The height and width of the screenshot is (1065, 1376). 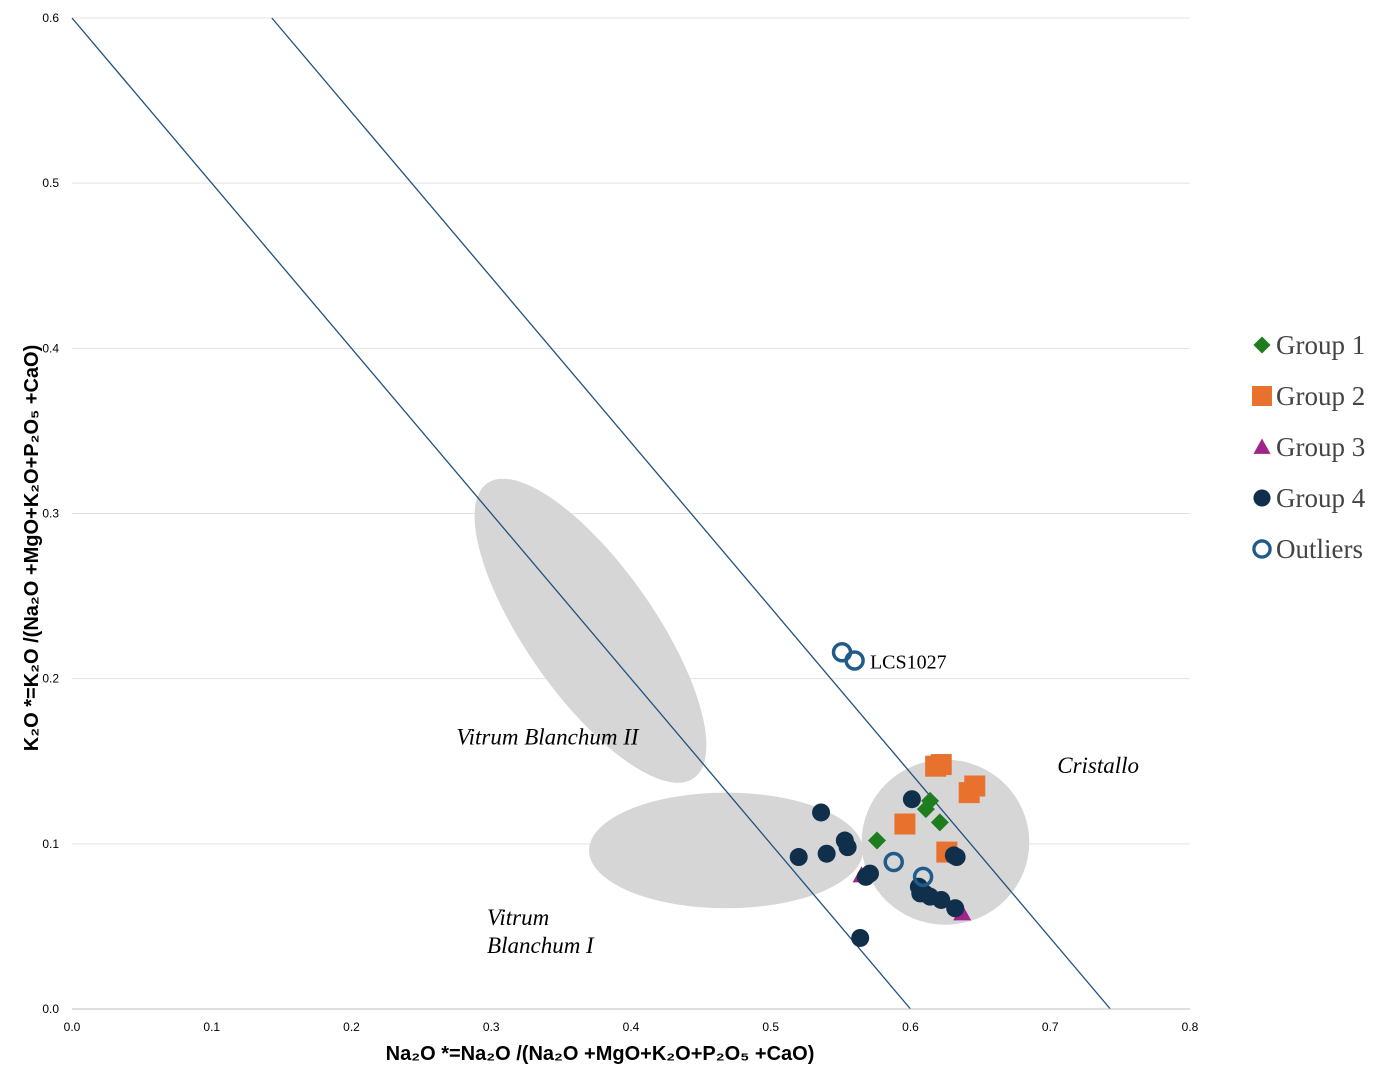 I want to click on region-label-0: Vitrum Blanchum II, so click(x=548, y=737).